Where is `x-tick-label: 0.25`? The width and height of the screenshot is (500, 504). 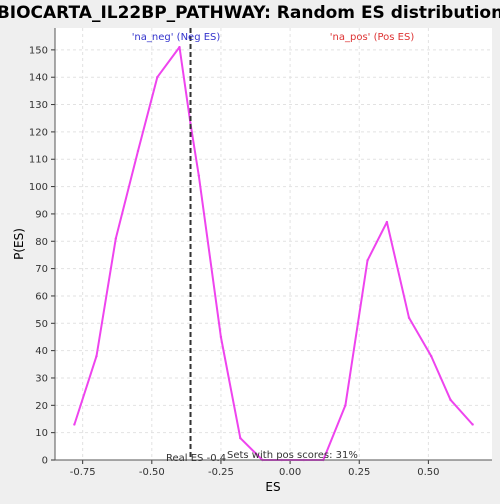
x-tick-label: 0.25 is located at coordinates (359, 472).